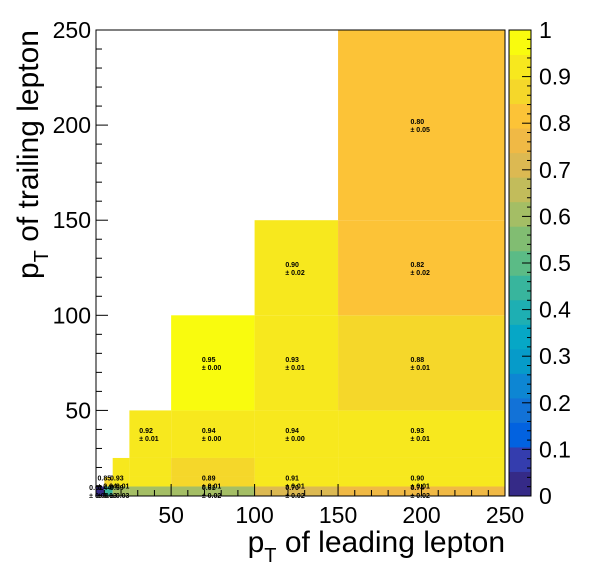 The width and height of the screenshot is (596, 572). I want to click on z-tick-label: 0.4, so click(555, 310).